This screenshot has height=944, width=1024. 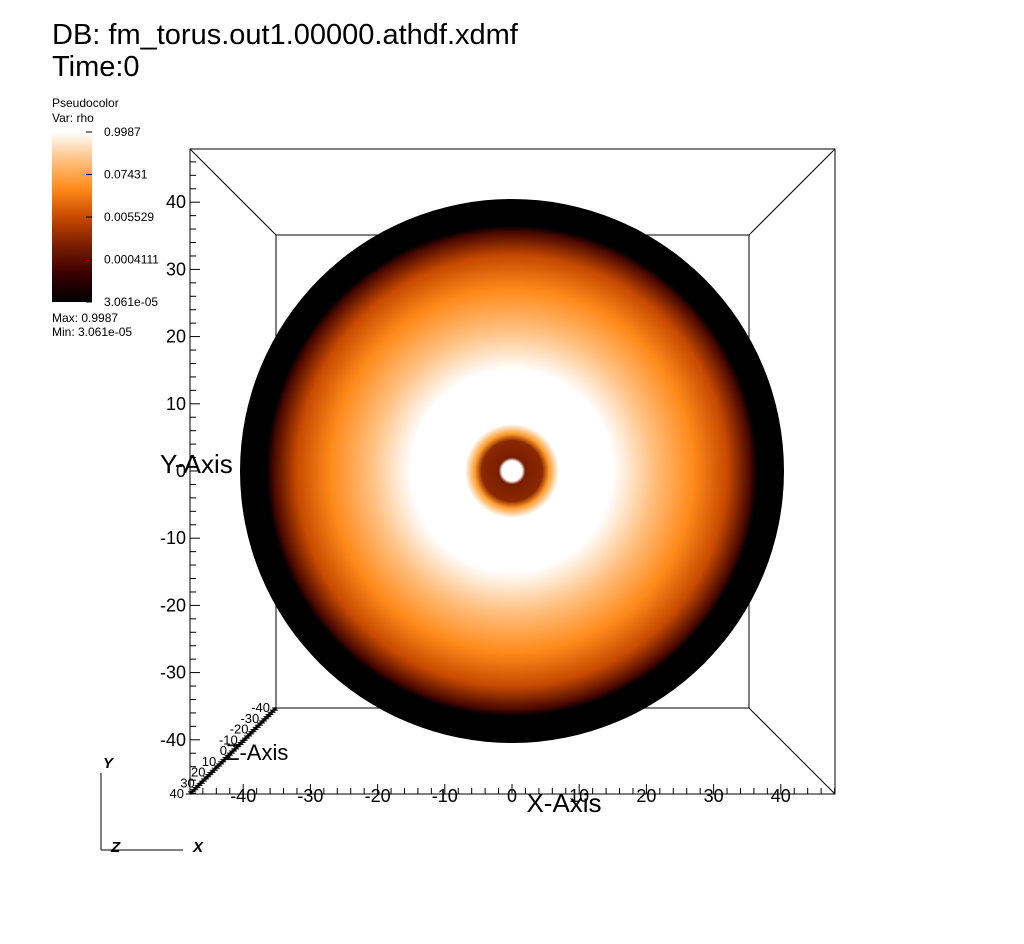 What do you see at coordinates (378, 796) in the screenshot?
I see `x-tick-label: -20` at bounding box center [378, 796].